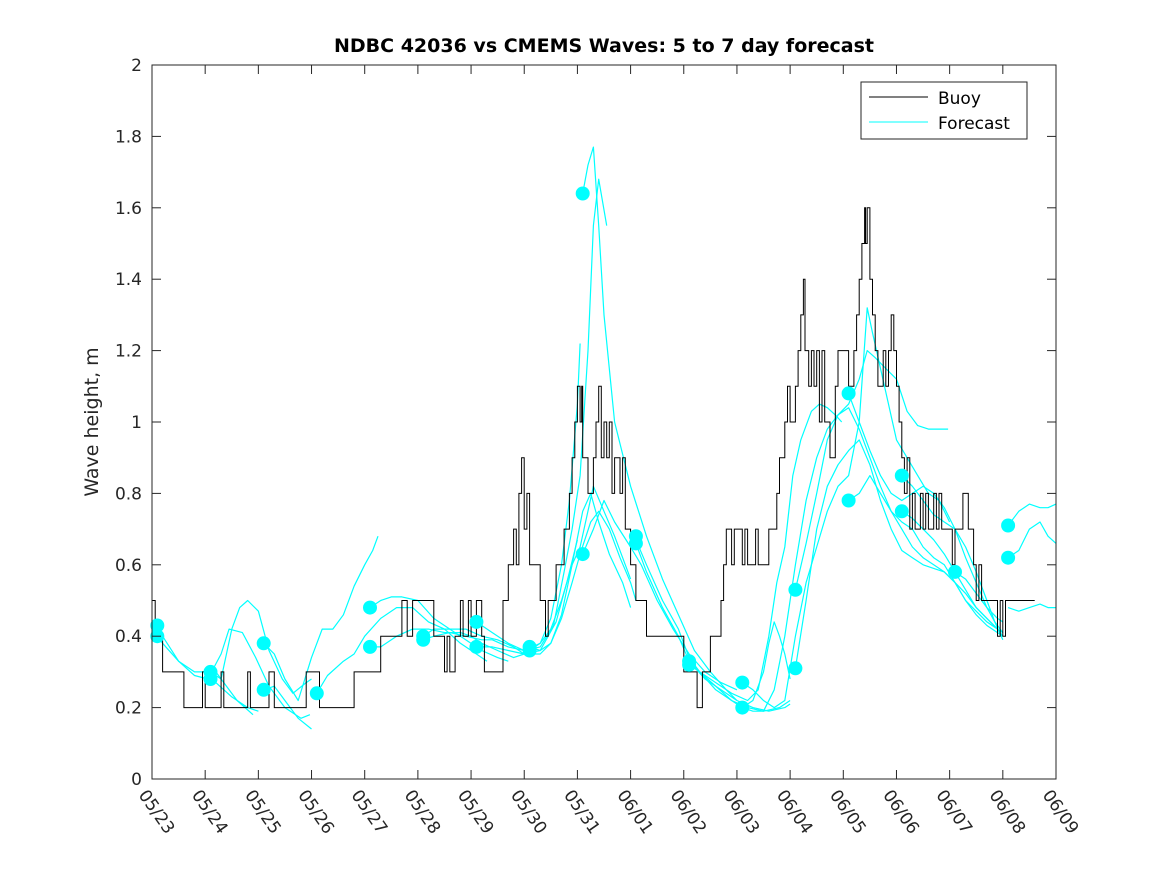 Image resolution: width=1167 pixels, height=875 pixels. I want to click on y-axis-label: Wave height, m, so click(92, 421).